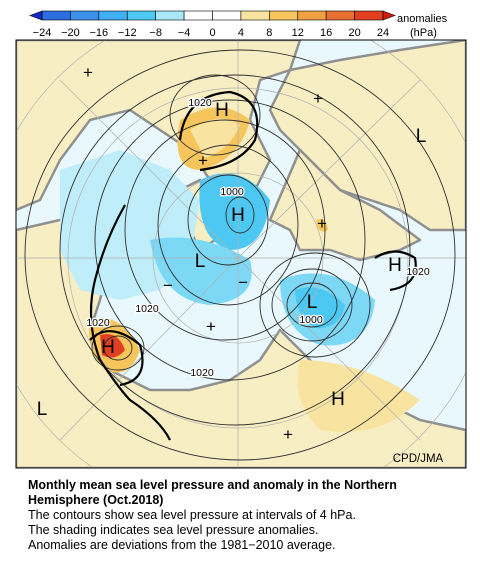  I want to click on colorbar-tick-label: −4, so click(184, 33).